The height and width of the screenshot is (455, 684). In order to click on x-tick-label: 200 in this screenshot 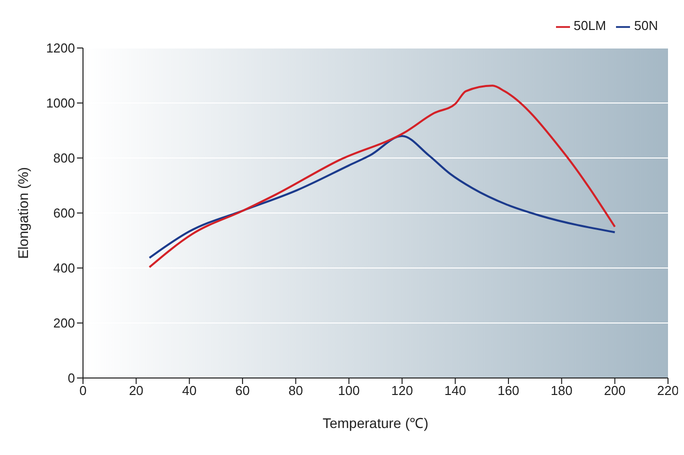, I will do `click(615, 390)`.